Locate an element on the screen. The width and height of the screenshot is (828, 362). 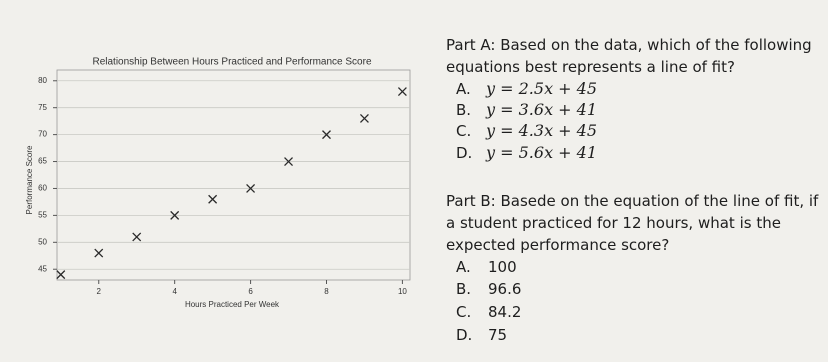
option-text: y = 2.5x + 45 is located at coordinates (542, 88).